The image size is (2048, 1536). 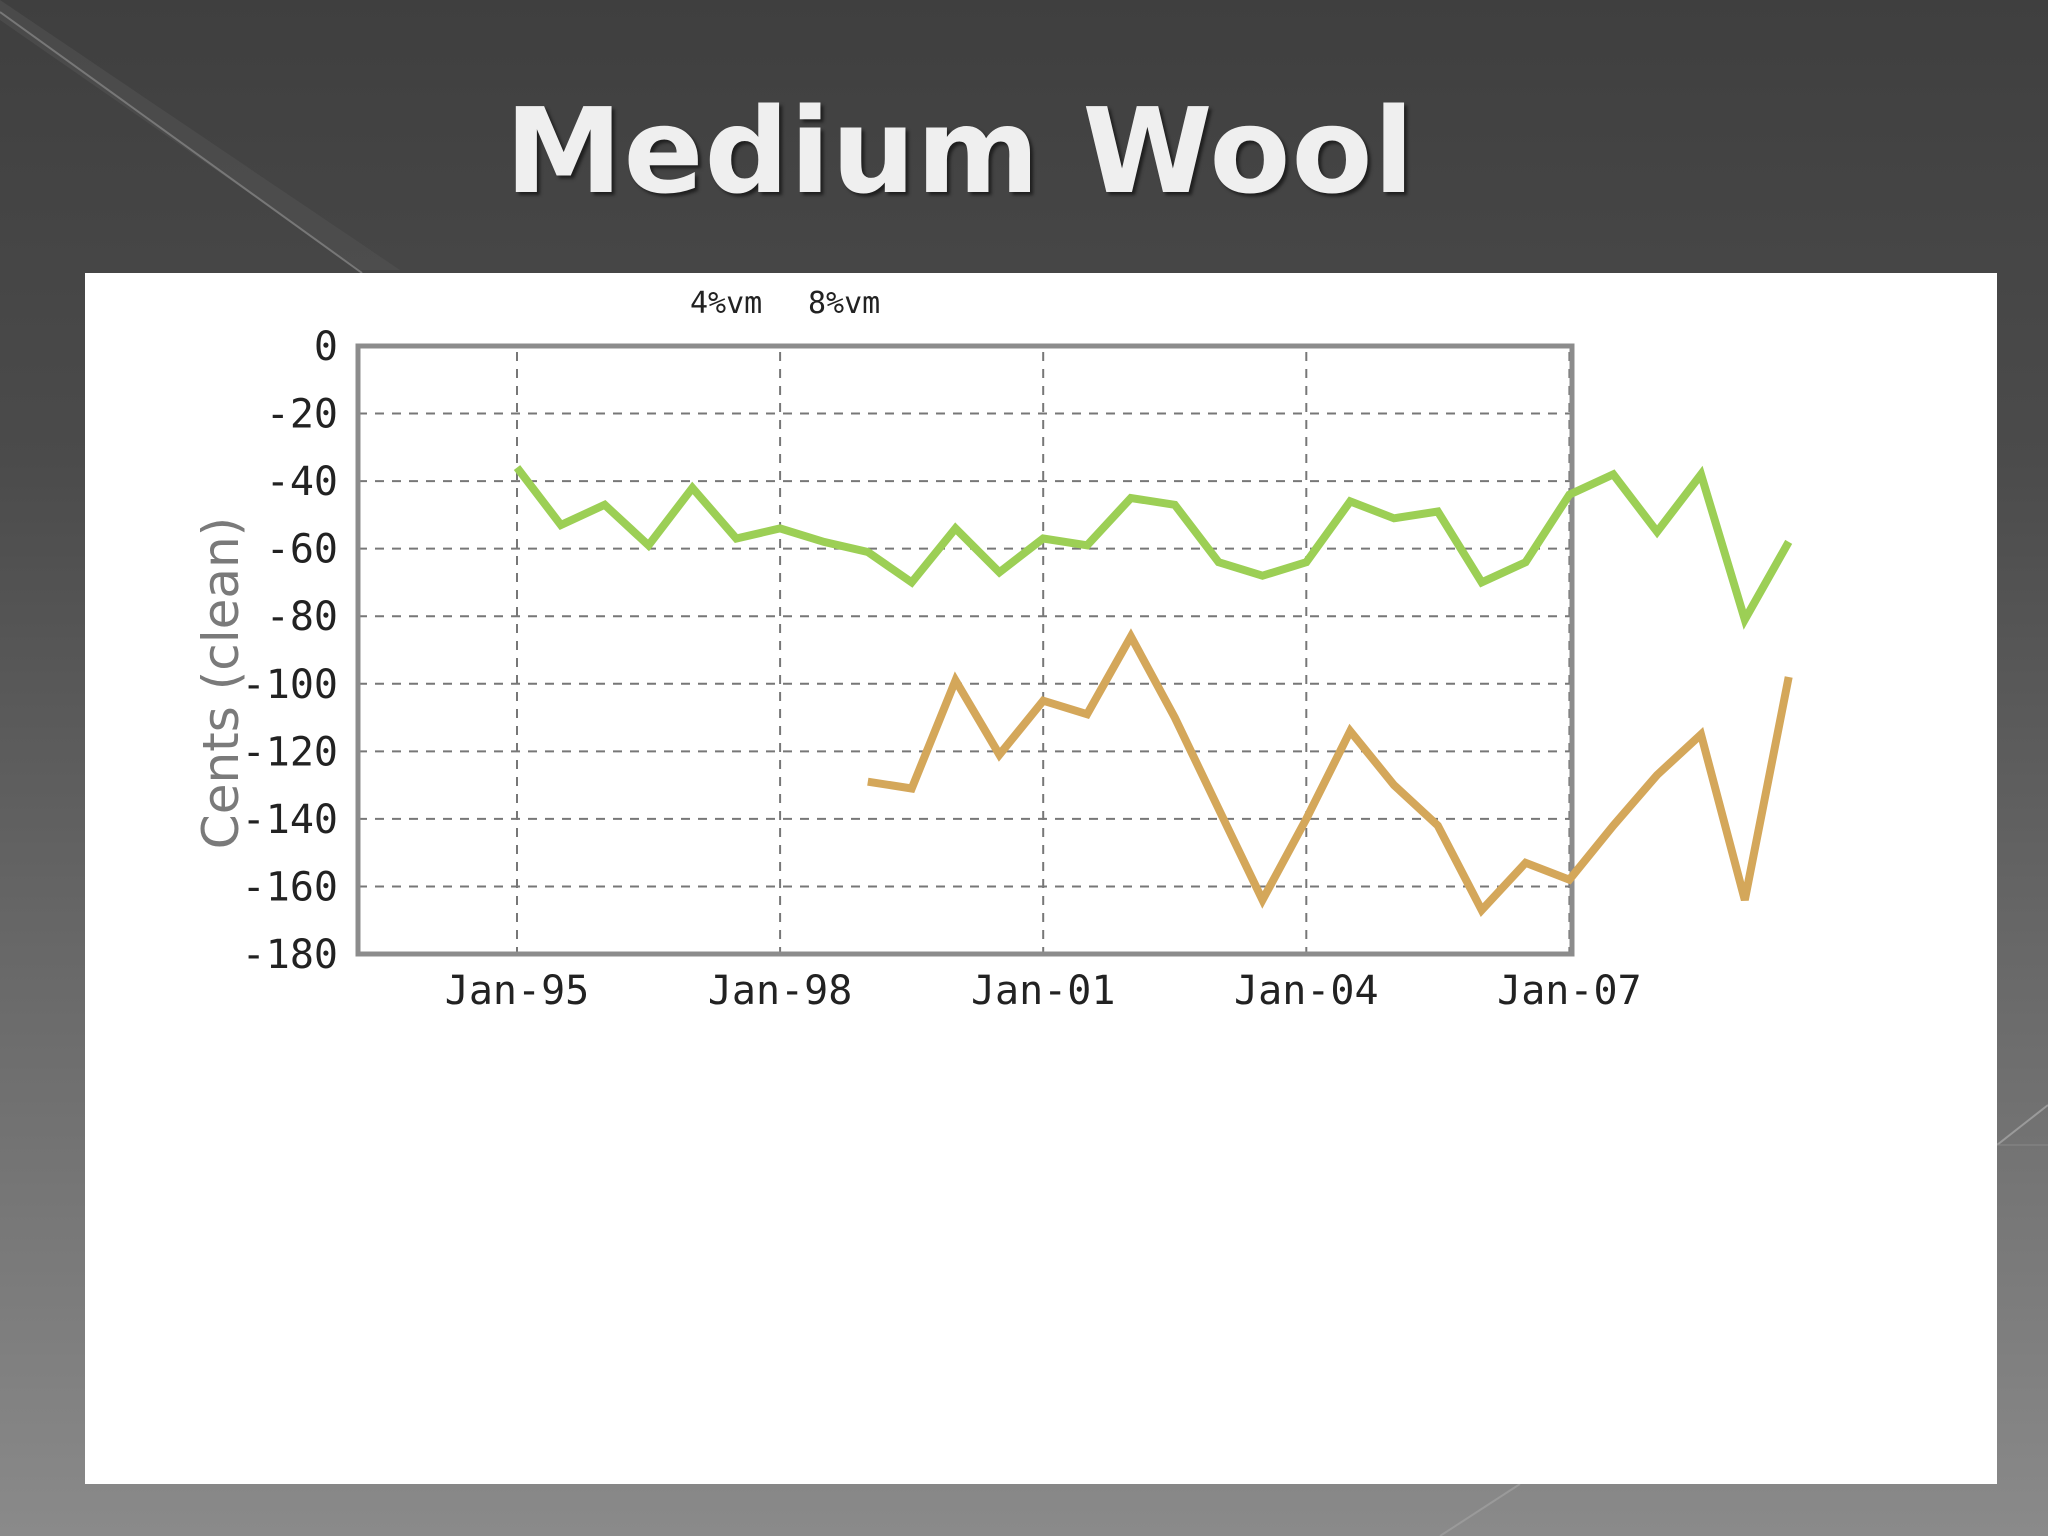 What do you see at coordinates (290, 752) in the screenshot?
I see `y-tick-label: -120` at bounding box center [290, 752].